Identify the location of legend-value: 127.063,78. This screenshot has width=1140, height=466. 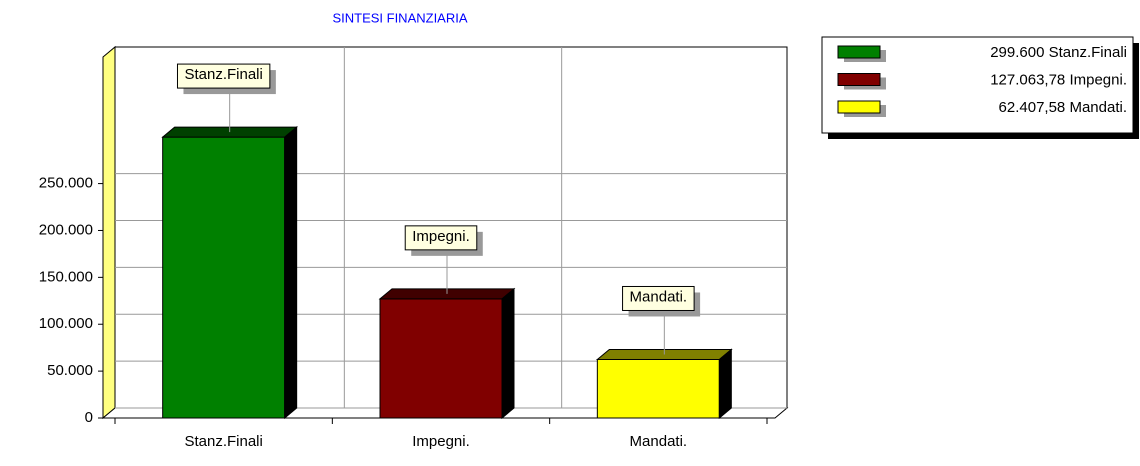
(1027, 79).